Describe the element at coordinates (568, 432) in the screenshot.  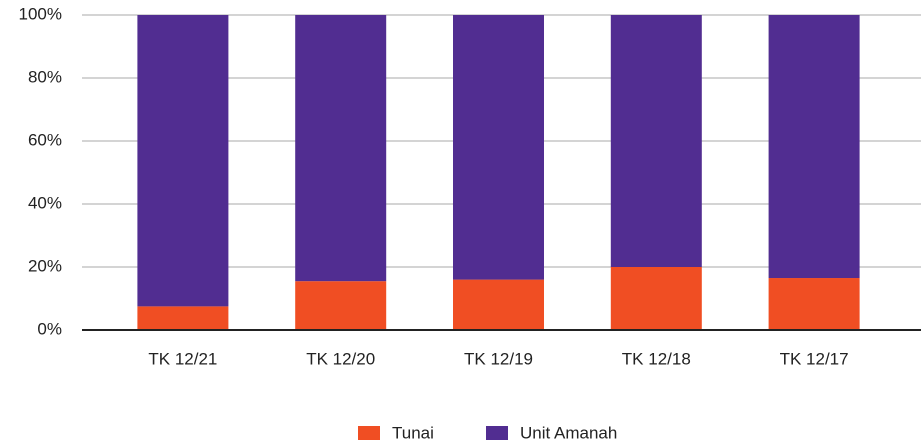
I see `legend-label: Unit Amanah` at that location.